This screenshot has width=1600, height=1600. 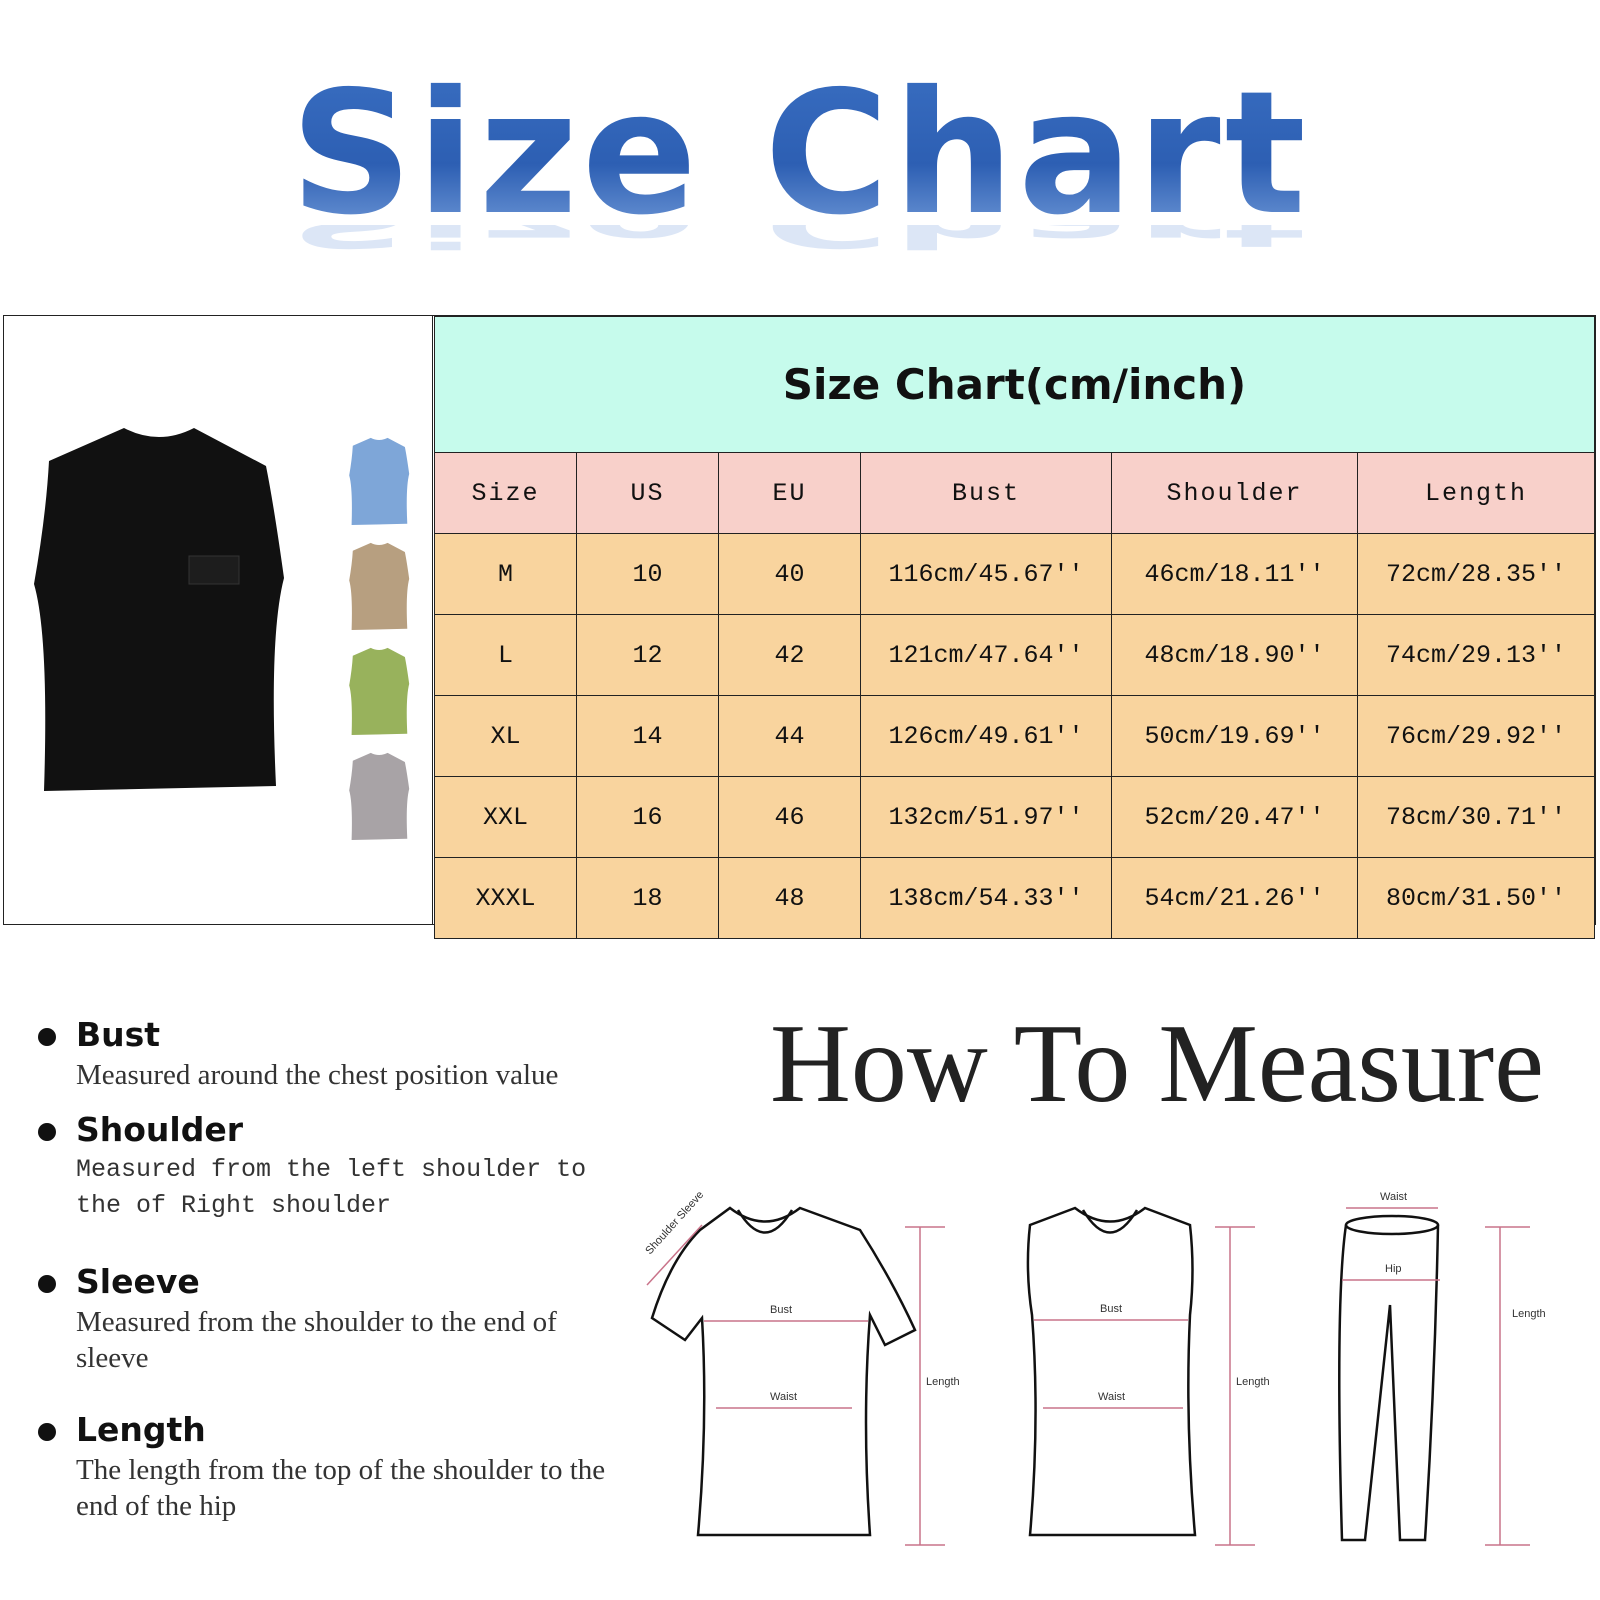 I want to click on how-to-measure-title: How To Measure, so click(x=1157, y=1064).